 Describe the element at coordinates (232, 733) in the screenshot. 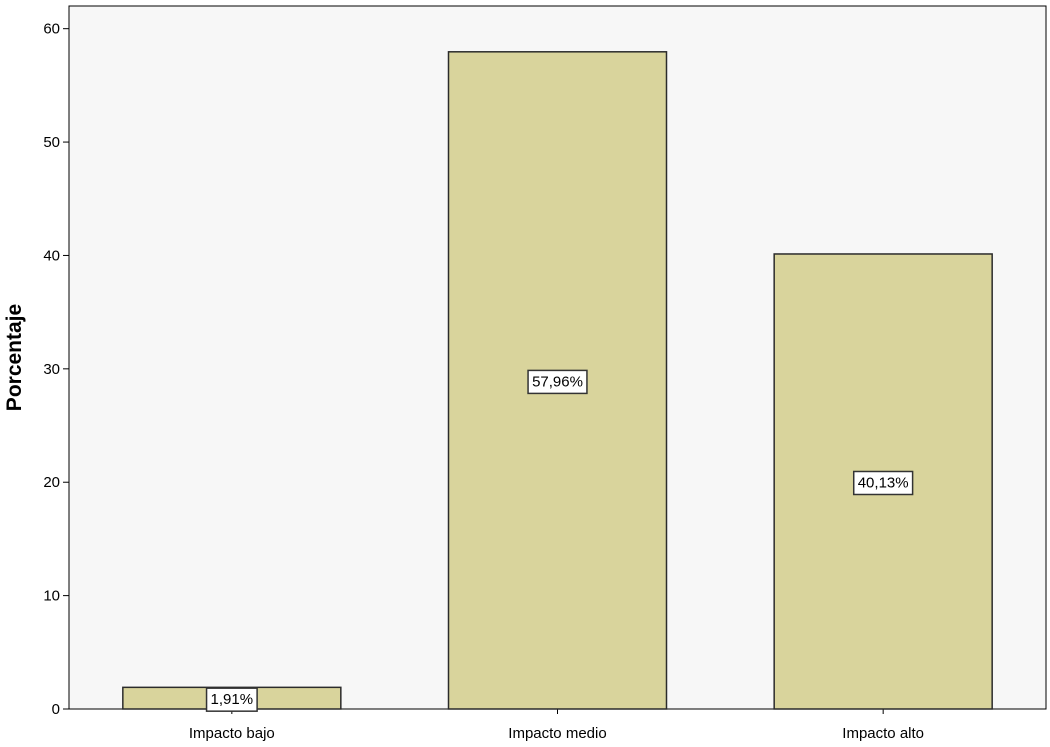

I see `x-tick-label: Impacto bajo` at that location.